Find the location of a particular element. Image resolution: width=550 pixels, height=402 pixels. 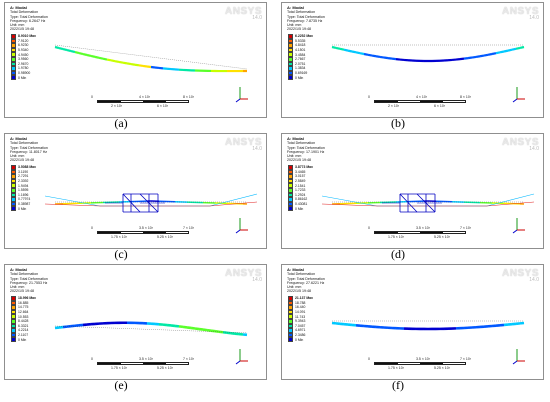

legend-row: 2.3392 is located at coordinates (23, 181).